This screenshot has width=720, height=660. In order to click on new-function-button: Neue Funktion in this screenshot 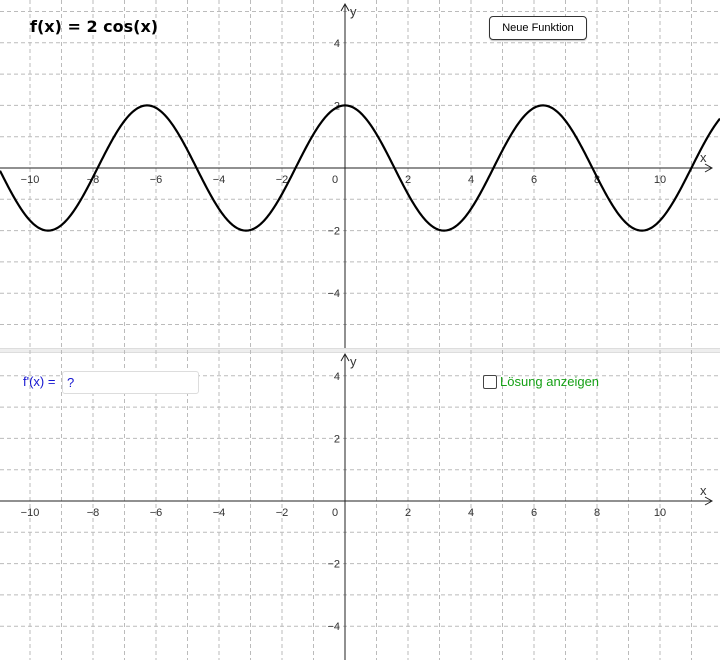, I will do `click(538, 28)`.